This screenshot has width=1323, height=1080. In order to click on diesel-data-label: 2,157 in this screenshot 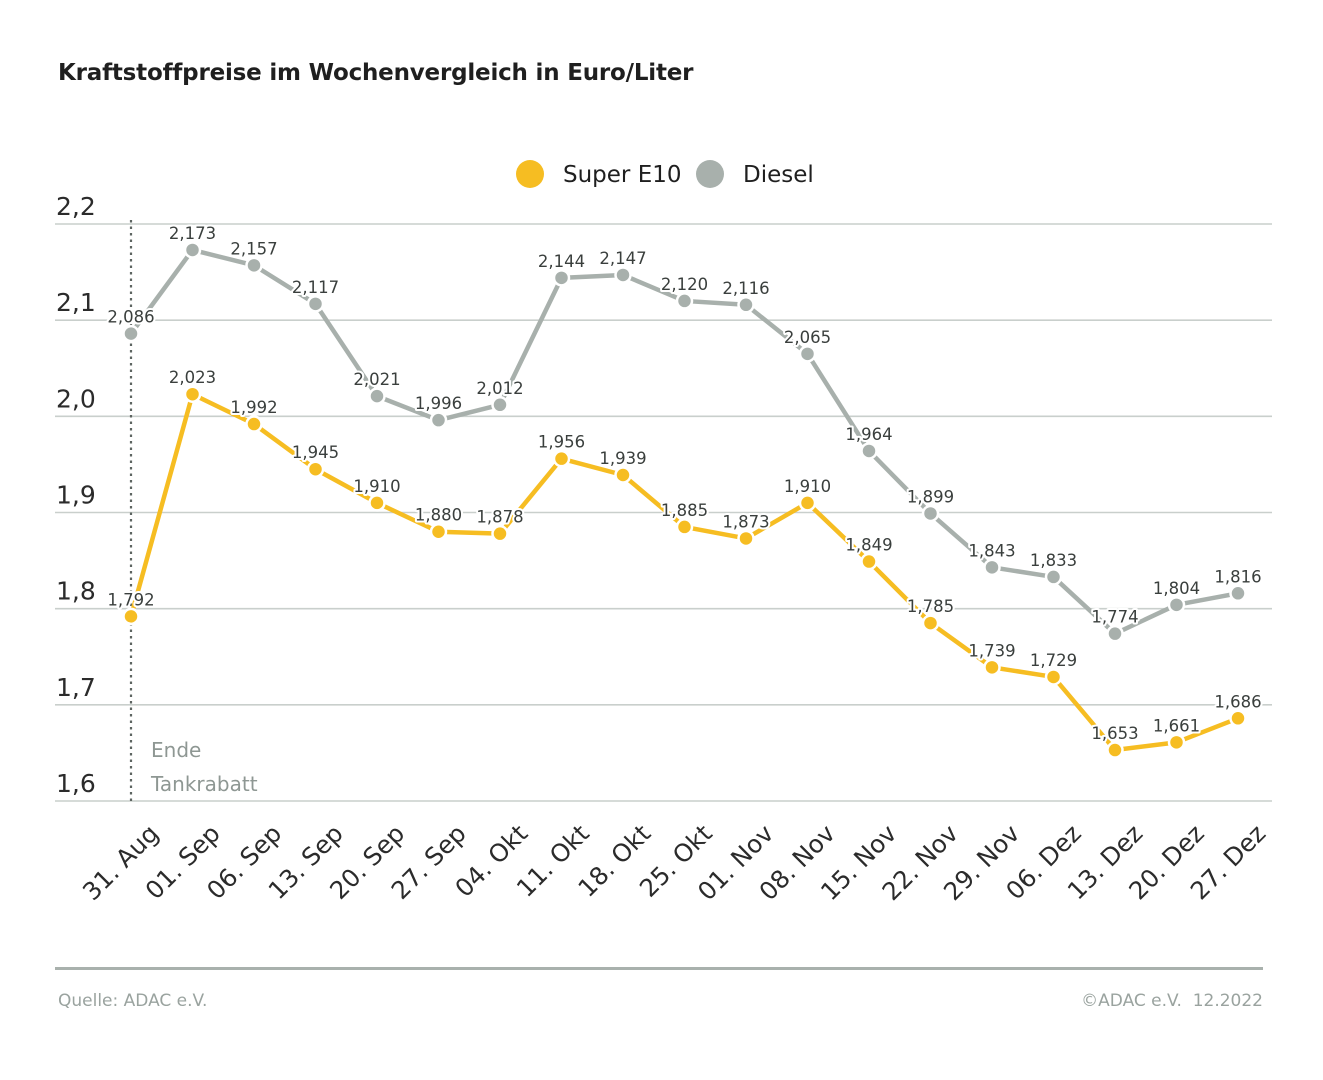, I will do `click(253, 248)`.